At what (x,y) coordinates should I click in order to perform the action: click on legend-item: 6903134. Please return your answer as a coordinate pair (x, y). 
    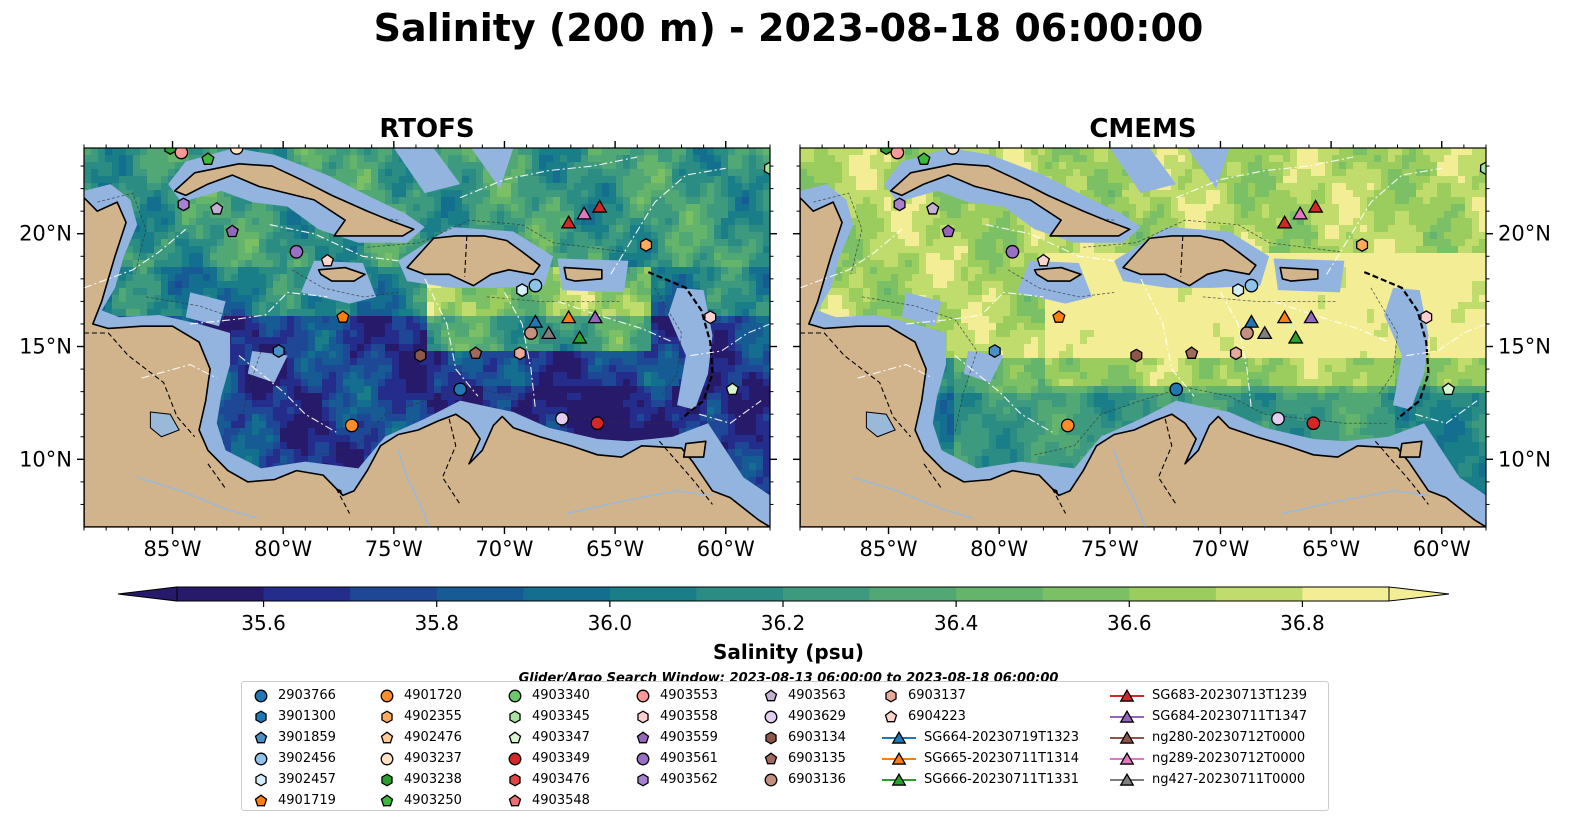
    Looking at the image, I should click on (804, 737).